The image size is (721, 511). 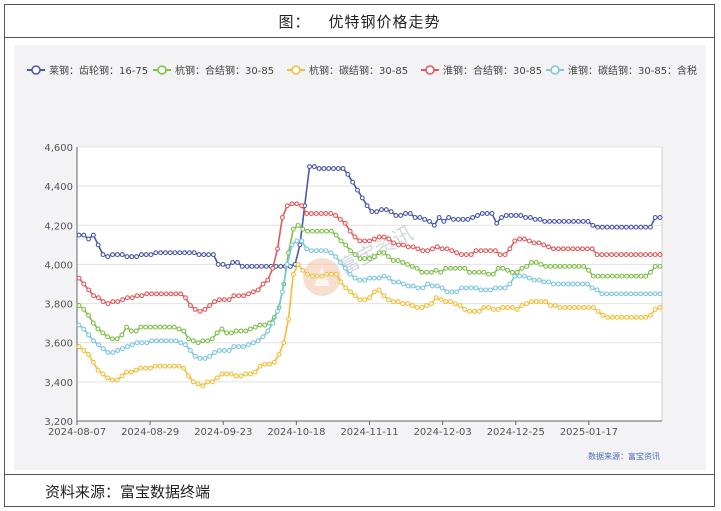 I want to click on legend-label: 淮钢：碳结钢：30-85：含税, so click(x=632, y=70).